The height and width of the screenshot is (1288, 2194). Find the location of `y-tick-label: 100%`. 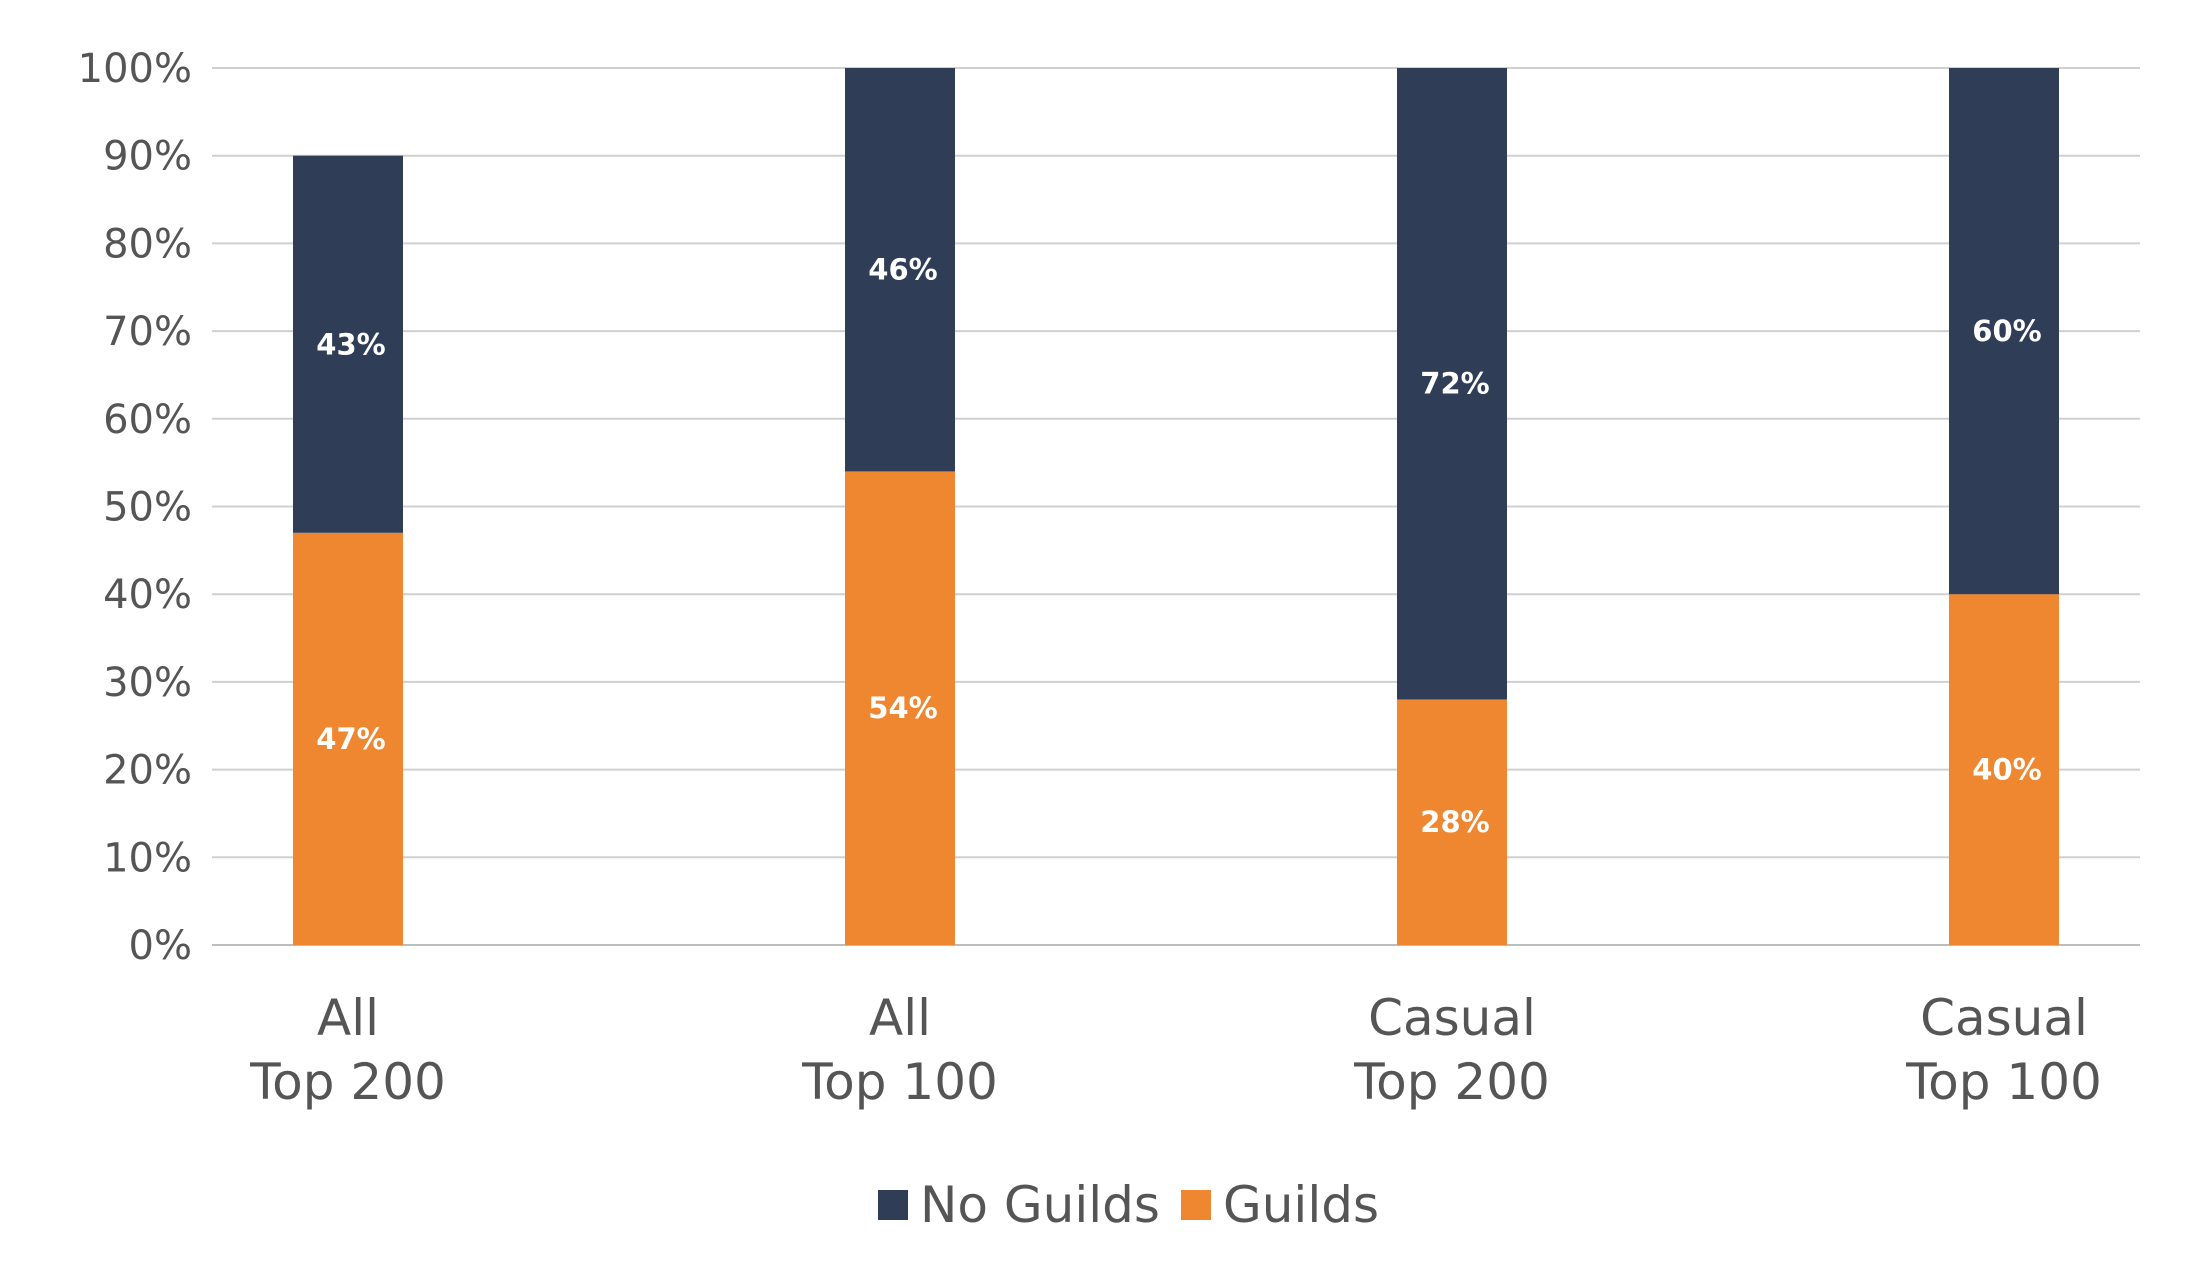

y-tick-label: 100% is located at coordinates (135, 69).